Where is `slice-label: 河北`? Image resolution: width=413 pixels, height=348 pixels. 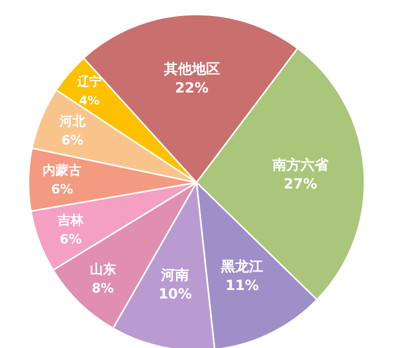 slice-label: 河北 is located at coordinates (72, 122).